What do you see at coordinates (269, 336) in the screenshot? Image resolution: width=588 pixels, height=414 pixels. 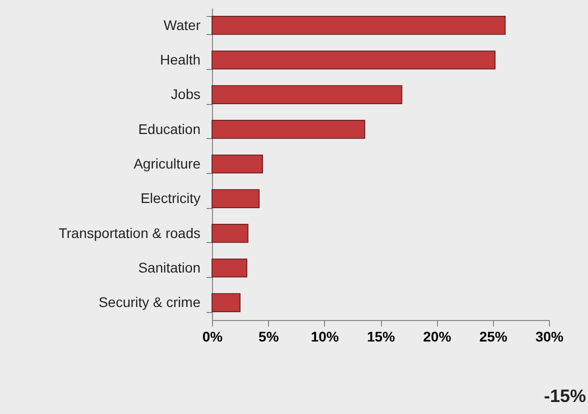 I see `x-tick-label: 5%` at bounding box center [269, 336].